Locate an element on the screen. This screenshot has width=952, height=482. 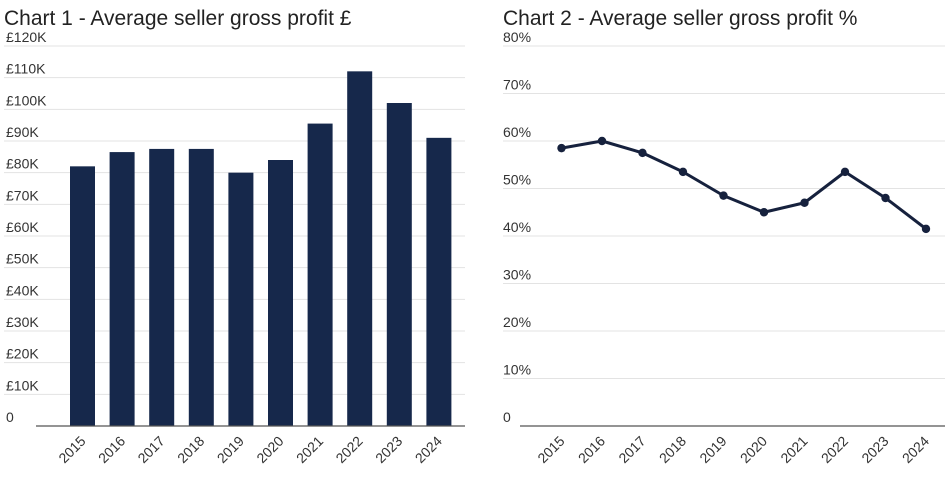
chart1-x-tick: 2020 is located at coordinates (269, 449).